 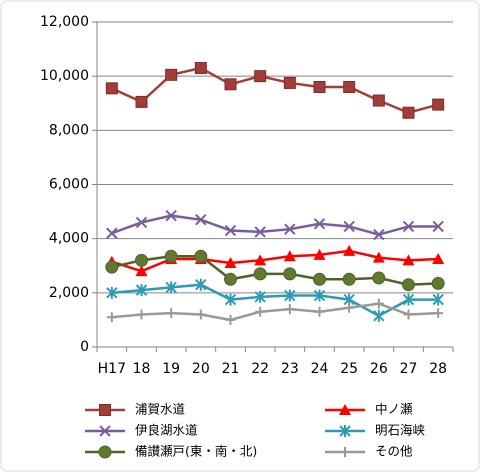 What do you see at coordinates (349, 369) in the screenshot?
I see `x-tick-label: 25` at bounding box center [349, 369].